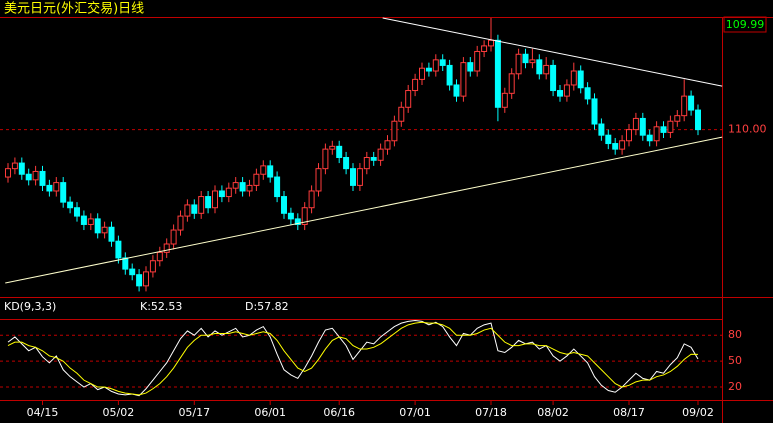  I want to click on last-price-box, so click(745, 24).